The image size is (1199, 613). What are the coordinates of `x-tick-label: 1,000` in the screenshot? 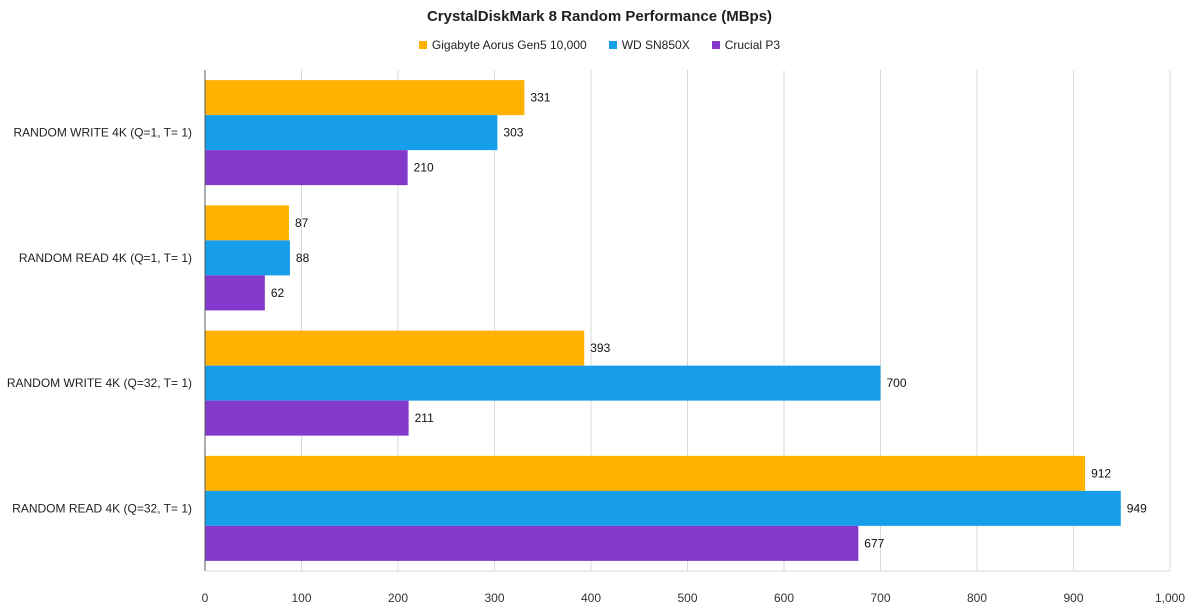 It's located at (1170, 598).